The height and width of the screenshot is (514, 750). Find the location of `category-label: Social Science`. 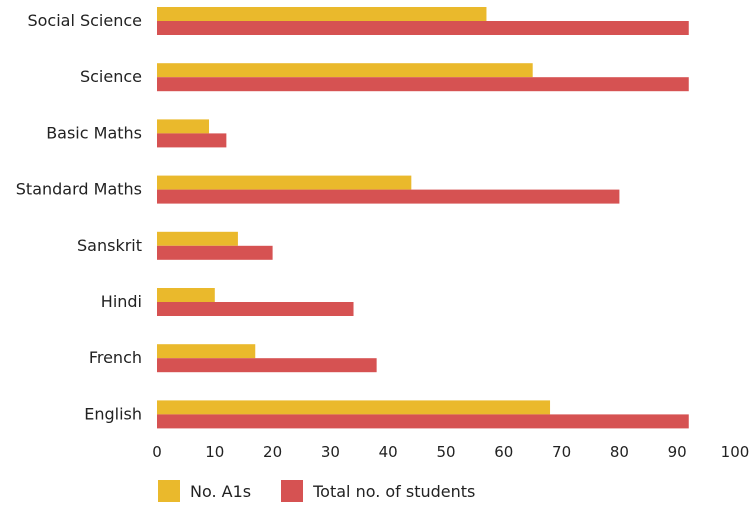

category-label: Social Science is located at coordinates (84, 20).